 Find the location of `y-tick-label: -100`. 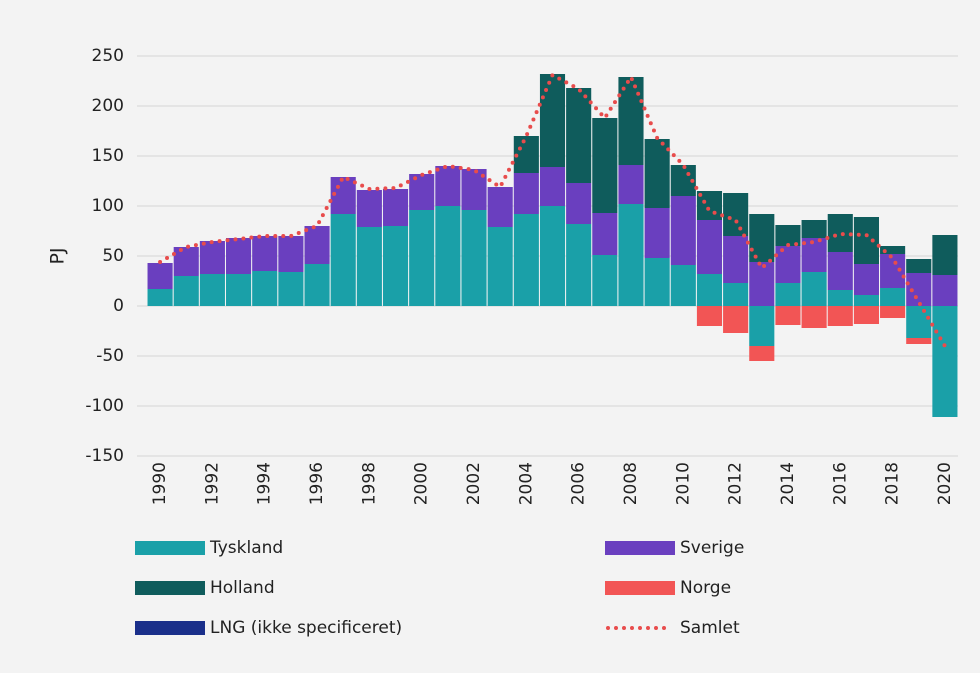

y-tick-label: -100 is located at coordinates (104, 406).